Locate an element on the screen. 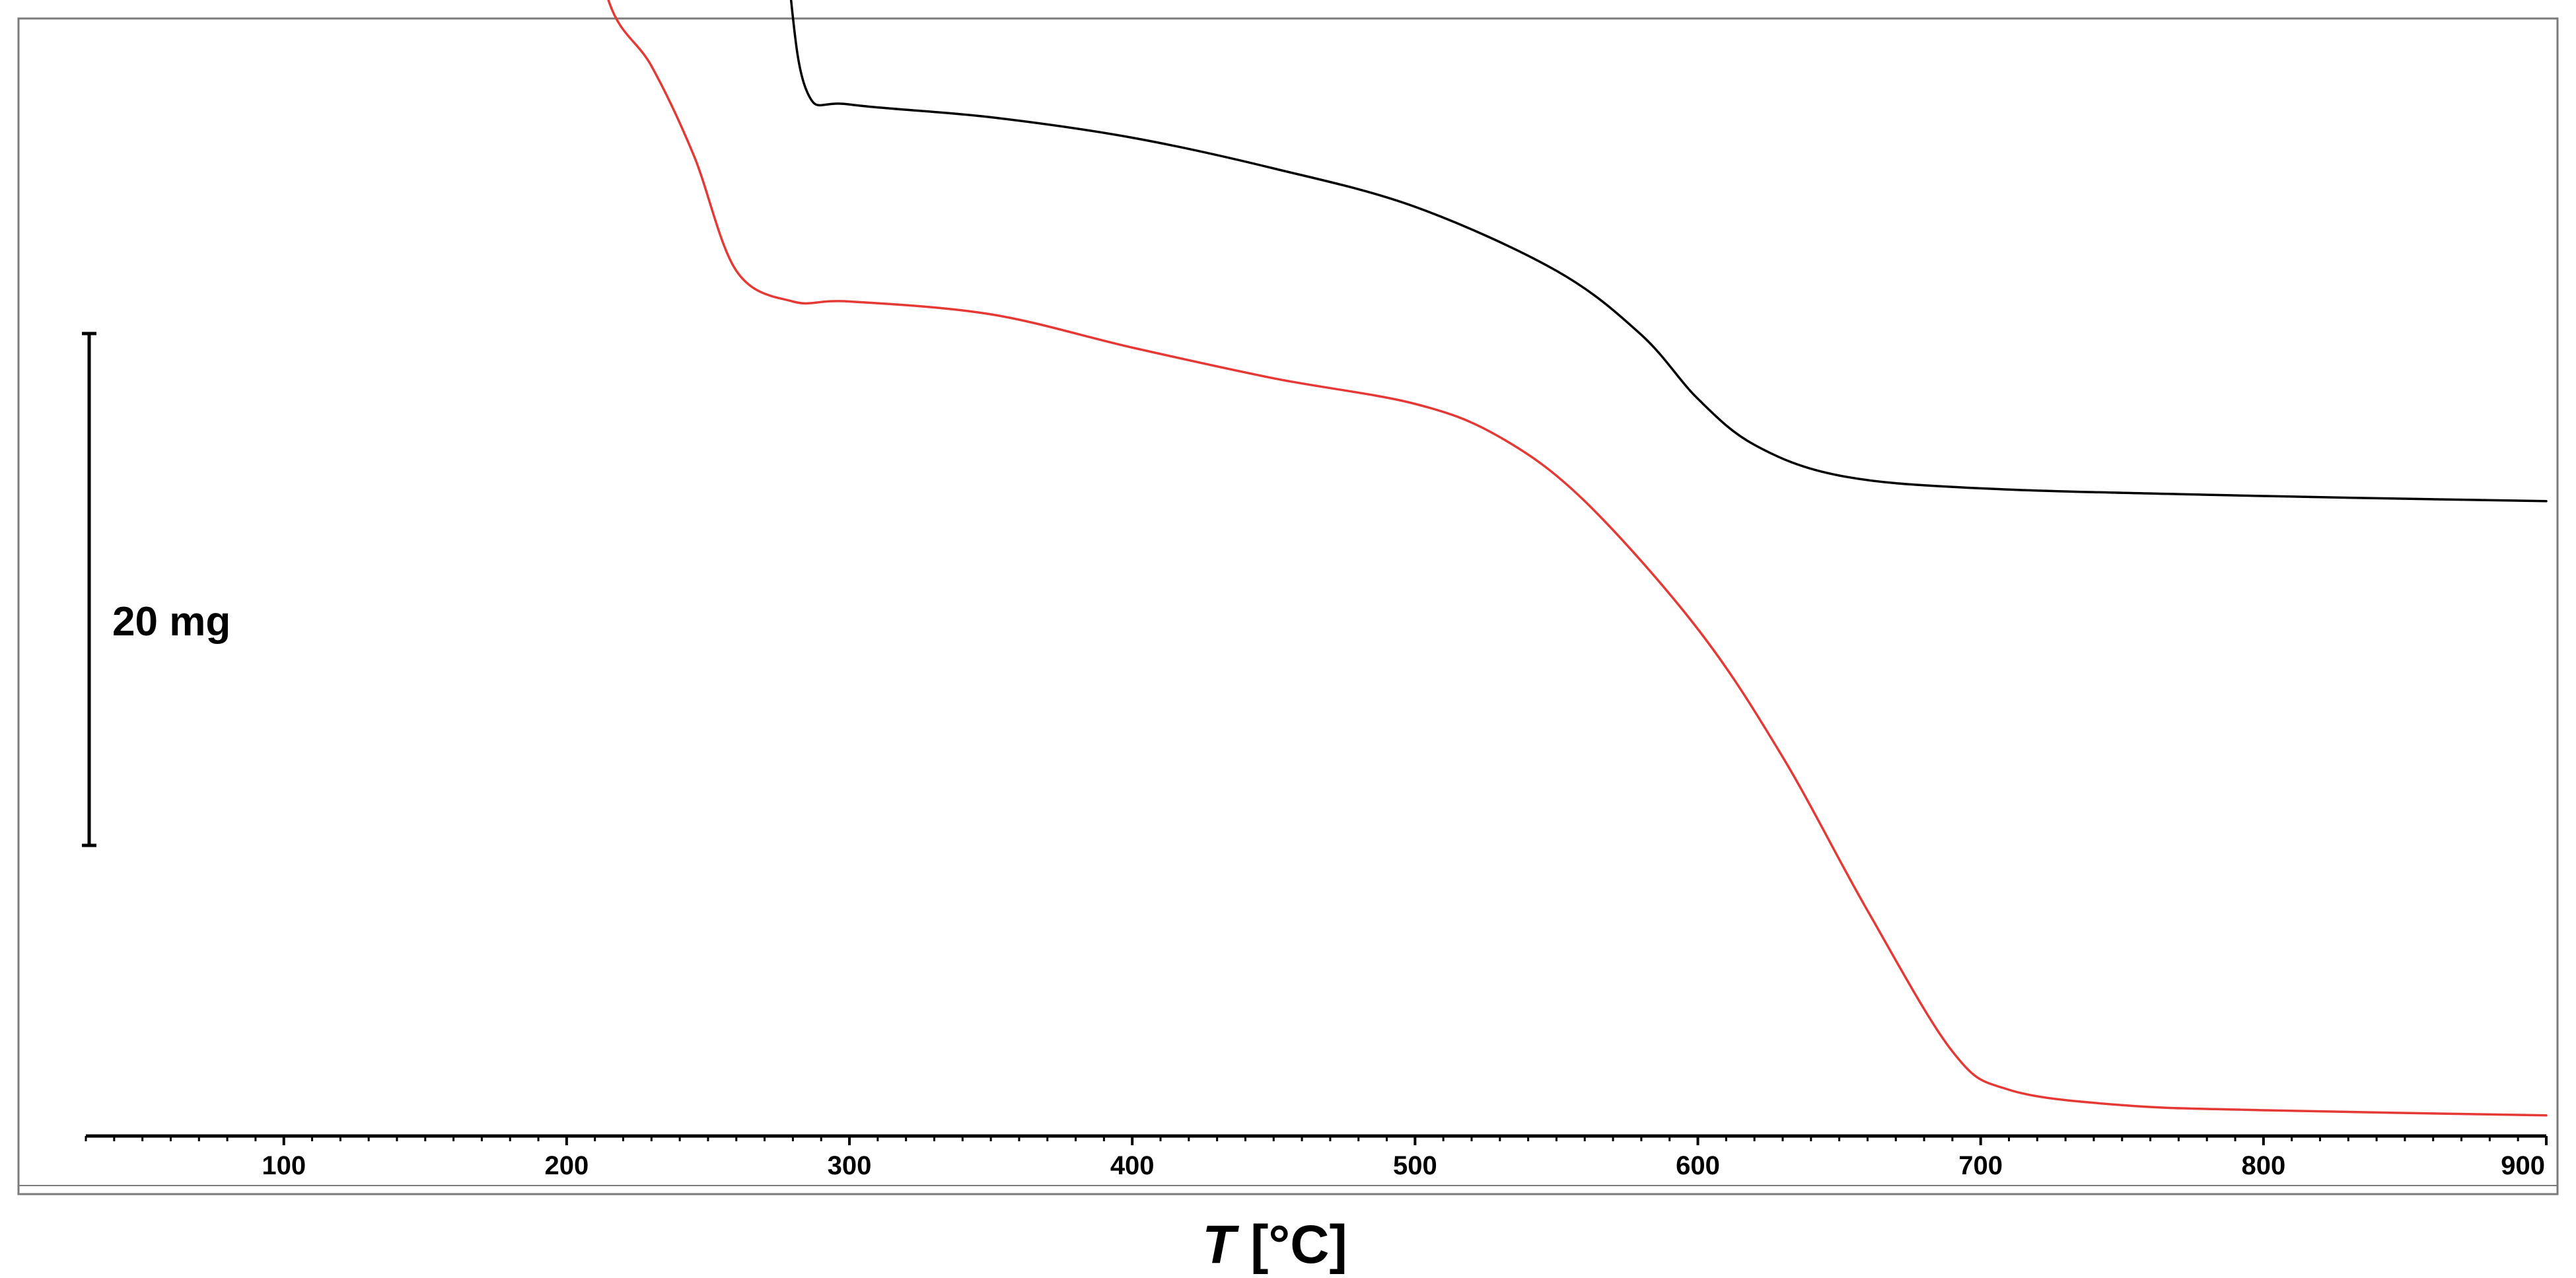  x-tick-label: 300 is located at coordinates (850, 1165).